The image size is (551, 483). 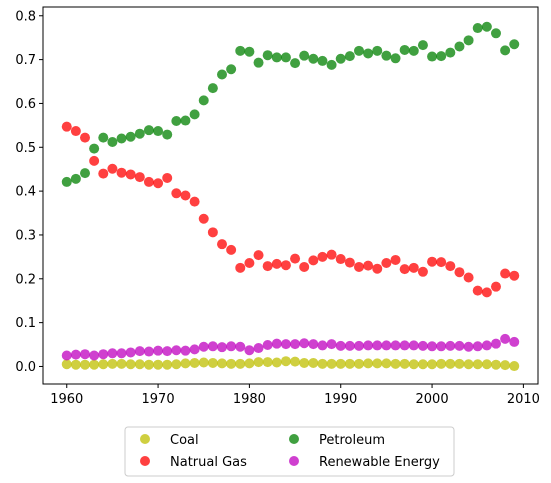 What do you see at coordinates (289, 451) in the screenshot?
I see `legend: Coal Natrual Gas Petroleum Renewable Energy` at bounding box center [289, 451].